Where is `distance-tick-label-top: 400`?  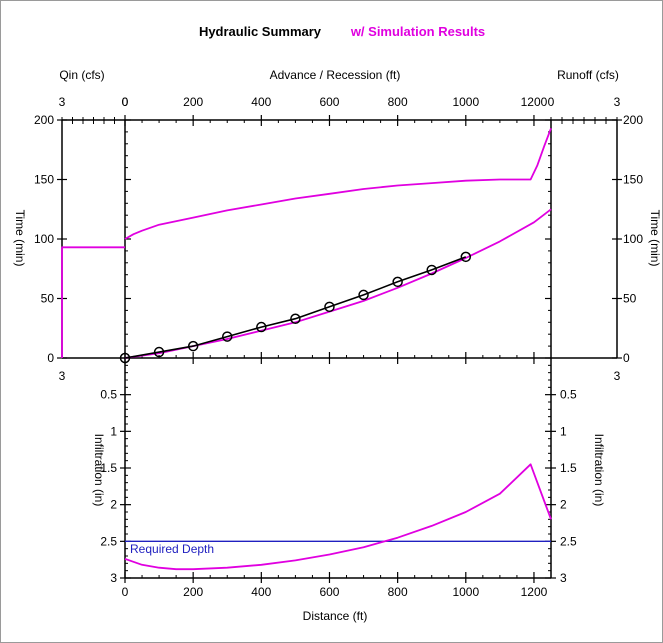
distance-tick-label-top: 400 is located at coordinates (261, 102).